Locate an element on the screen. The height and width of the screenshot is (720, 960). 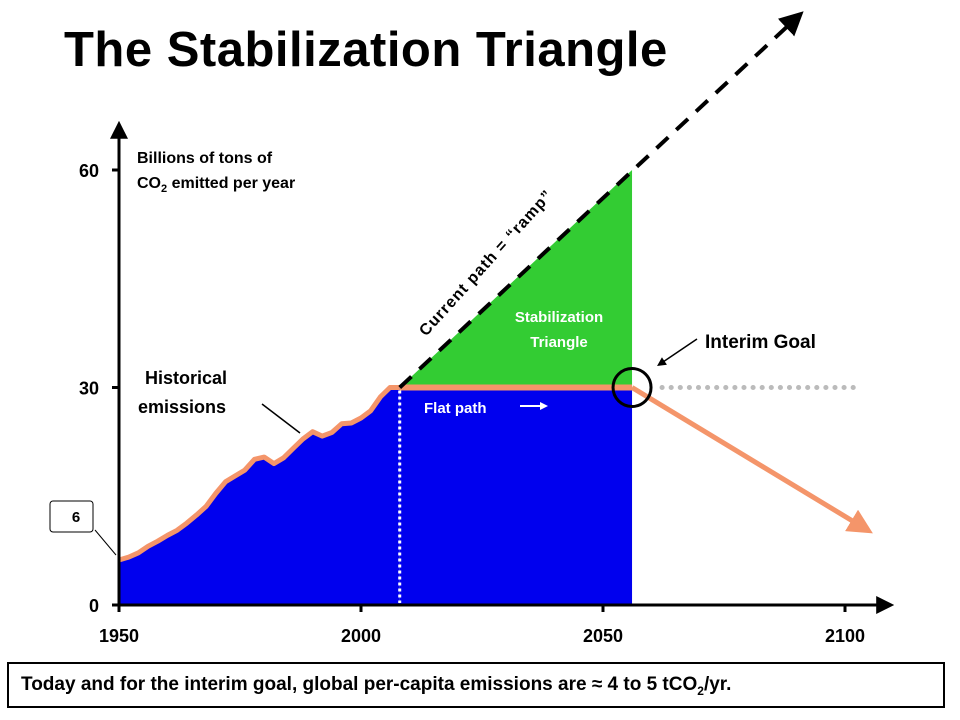
historical-emissions-line is located at coordinates (259, 474).